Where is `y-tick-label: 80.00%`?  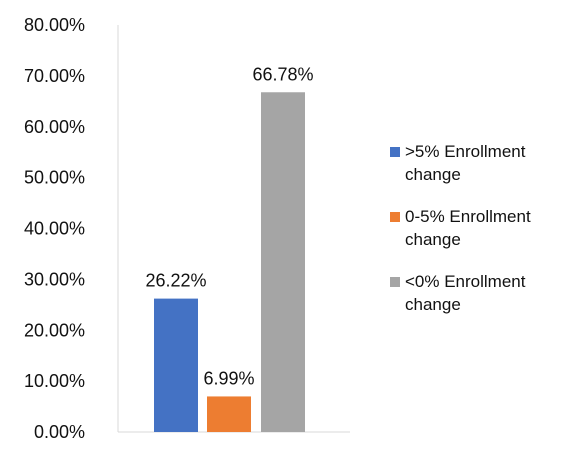 y-tick-label: 80.00% is located at coordinates (54, 25).